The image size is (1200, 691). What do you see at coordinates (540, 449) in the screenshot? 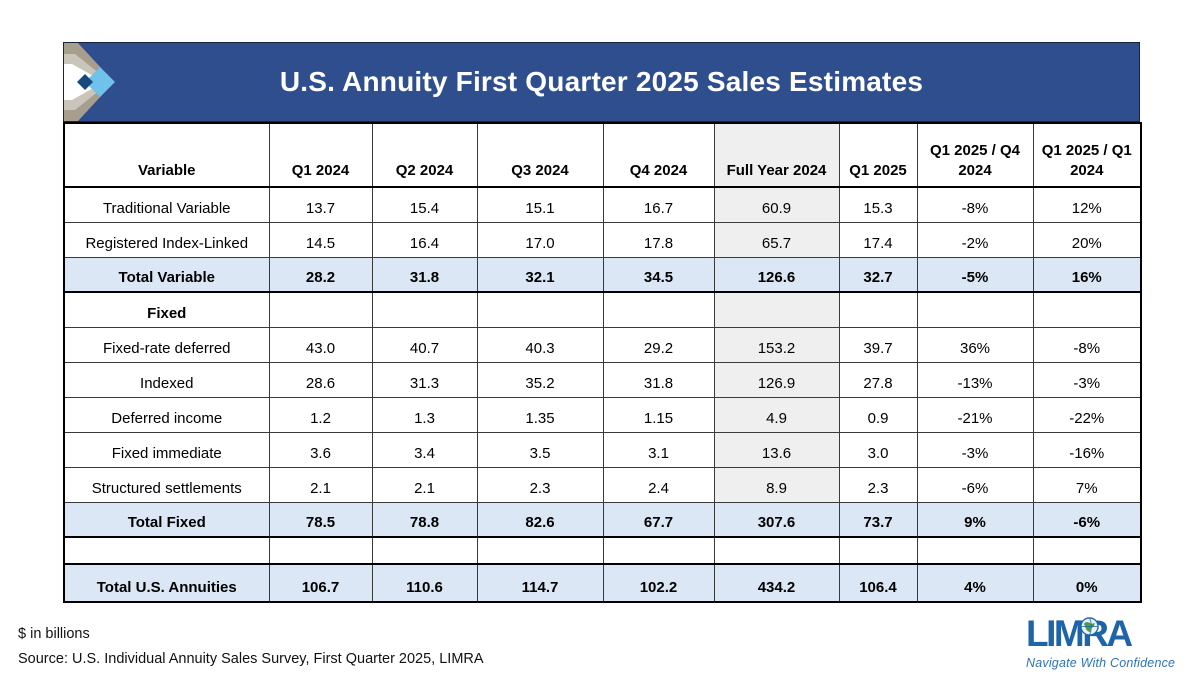
I see `value-cell: 3.5` at bounding box center [540, 449].